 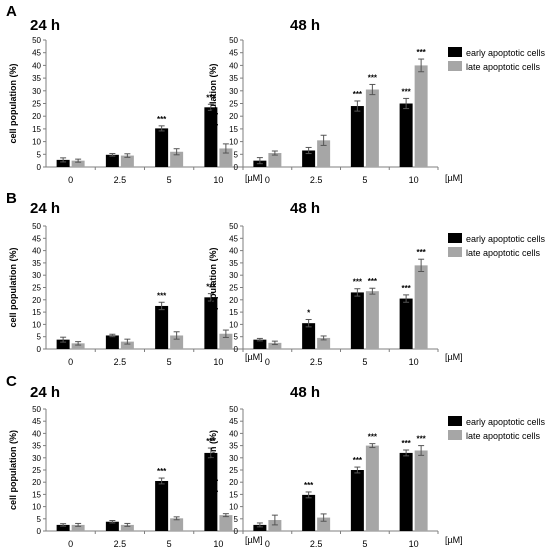 What do you see at coordinates (503, 436) in the screenshot?
I see `legend-label-late: late apoptotic cells` at bounding box center [503, 436].